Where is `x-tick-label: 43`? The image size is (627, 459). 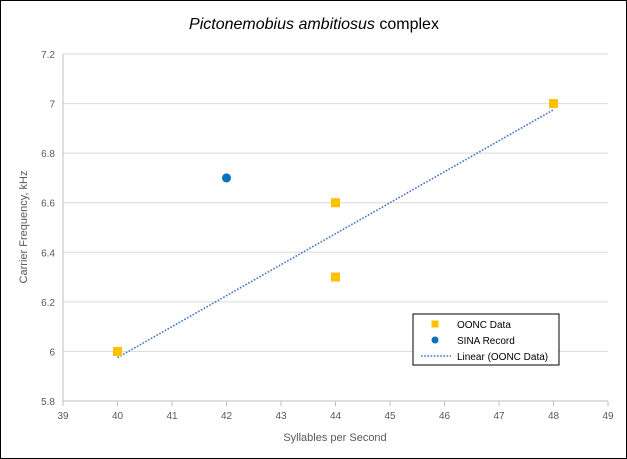
x-tick-label: 43 is located at coordinates (281, 416).